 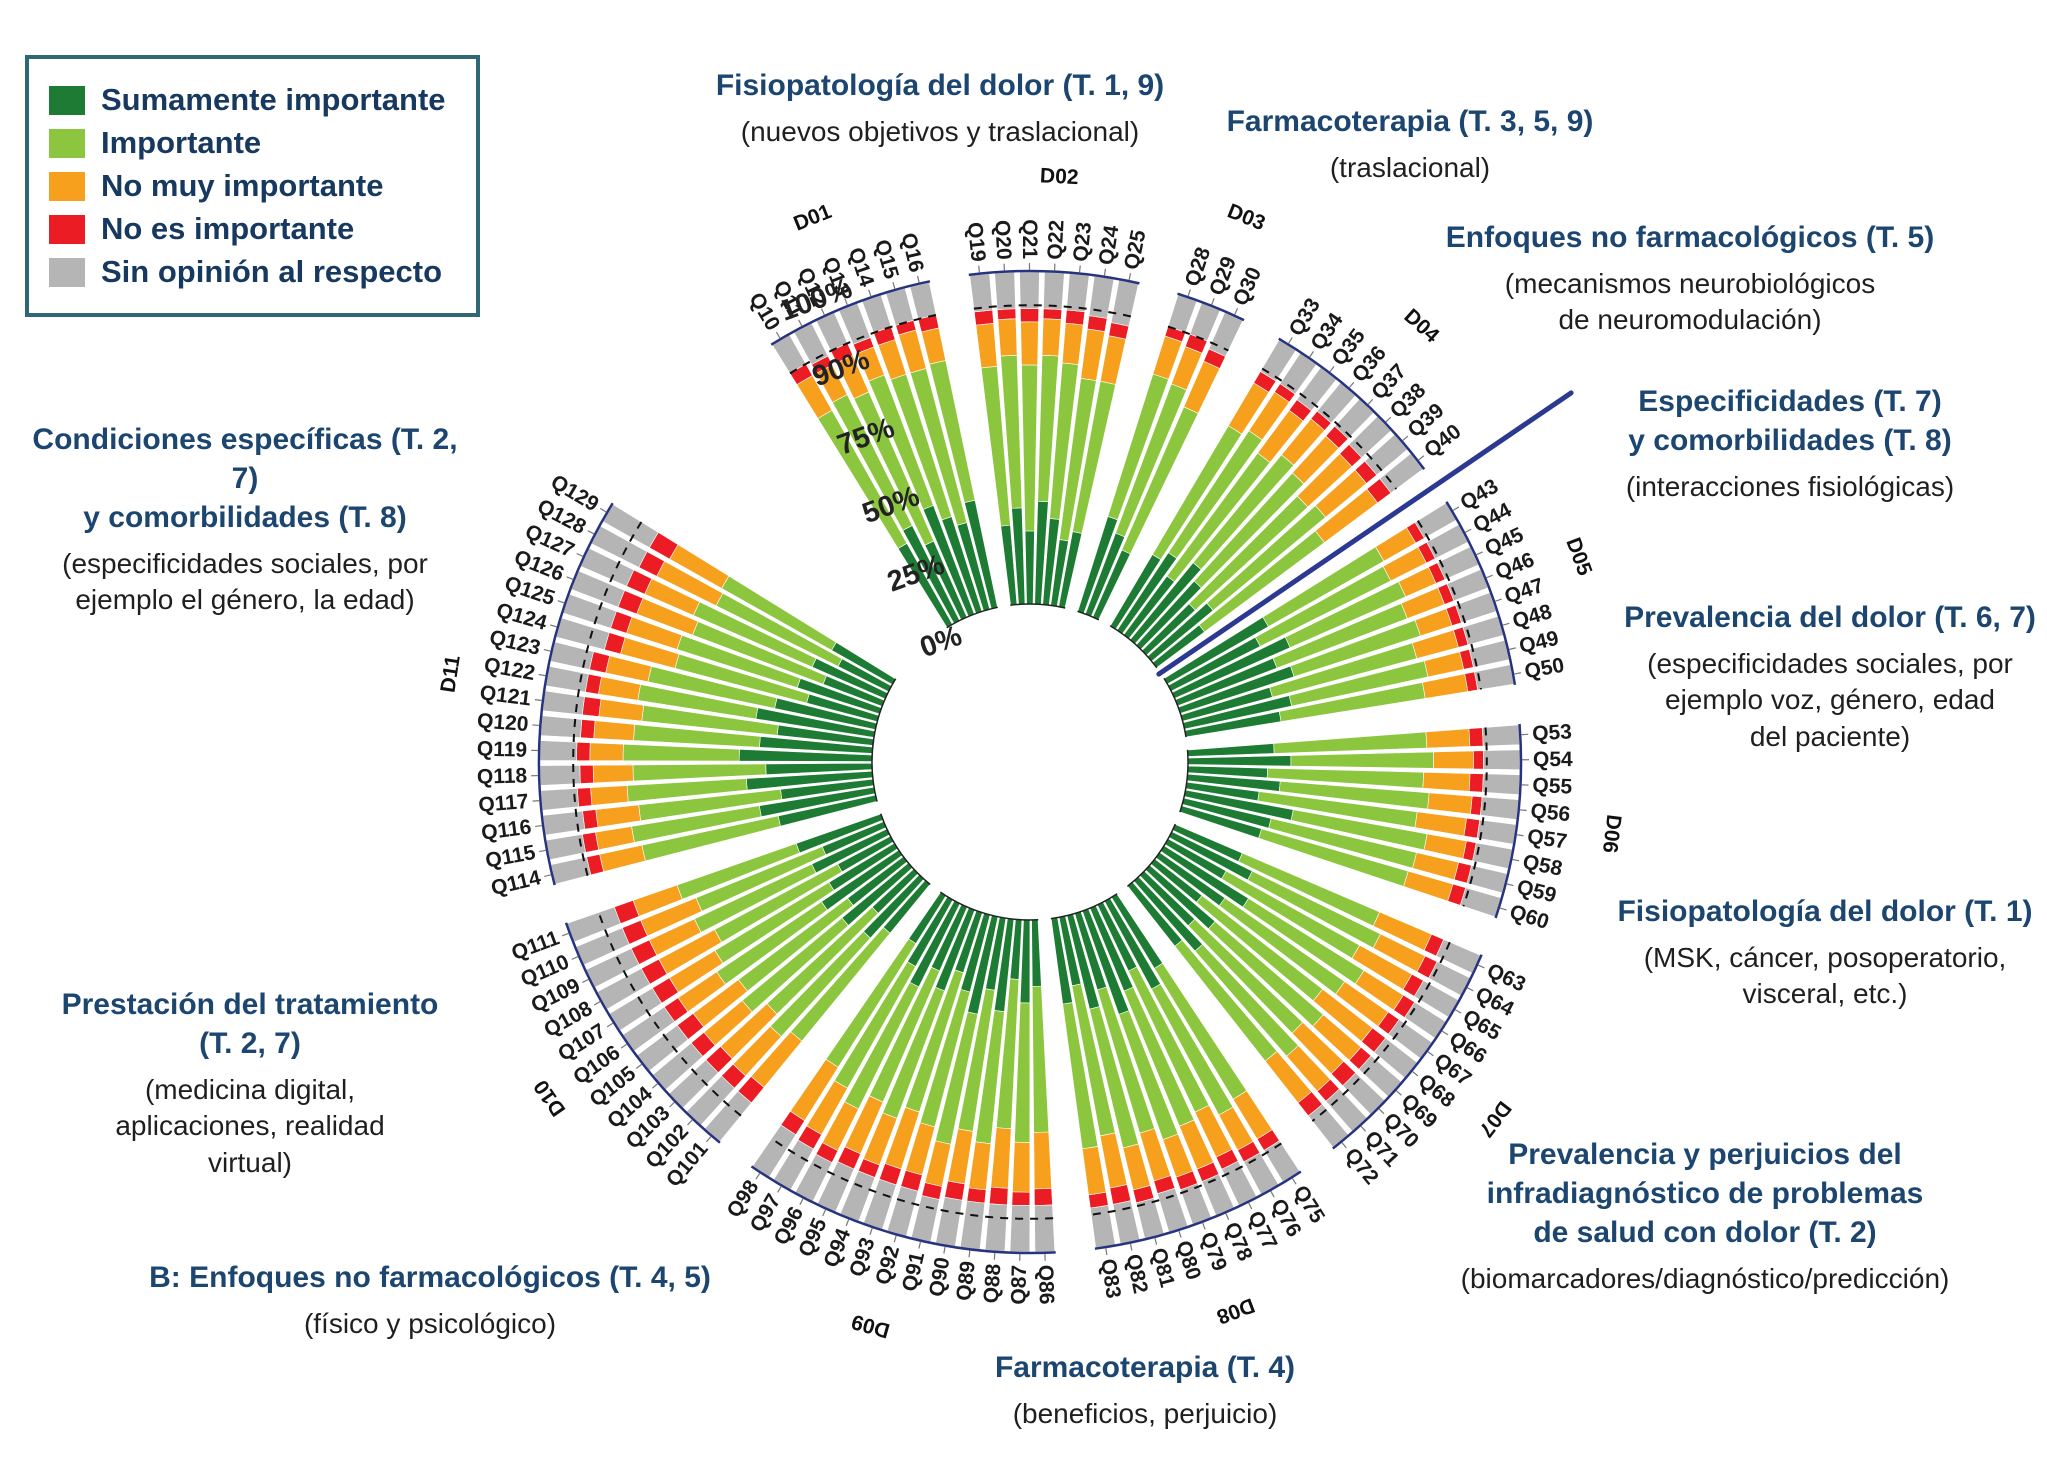 I want to click on question-label: Q114, so click(x=516, y=883).